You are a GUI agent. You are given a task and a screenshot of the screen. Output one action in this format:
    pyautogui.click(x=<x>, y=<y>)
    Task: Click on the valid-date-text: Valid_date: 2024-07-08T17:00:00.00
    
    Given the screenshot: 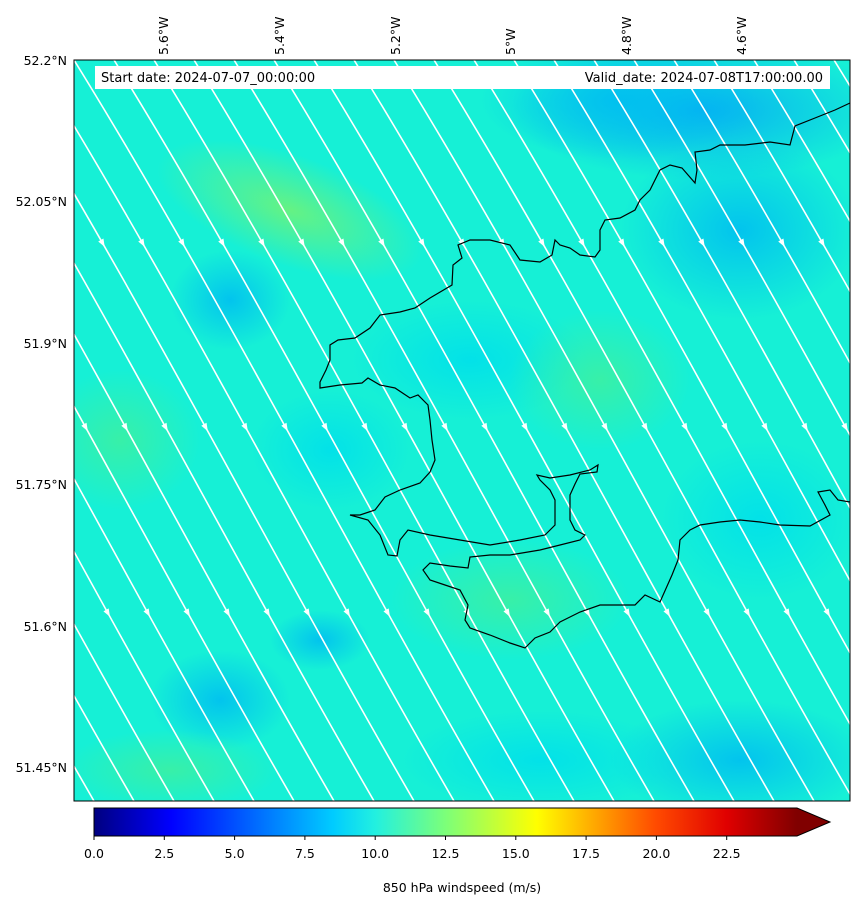 What is the action you would take?
    pyautogui.click(x=704, y=78)
    